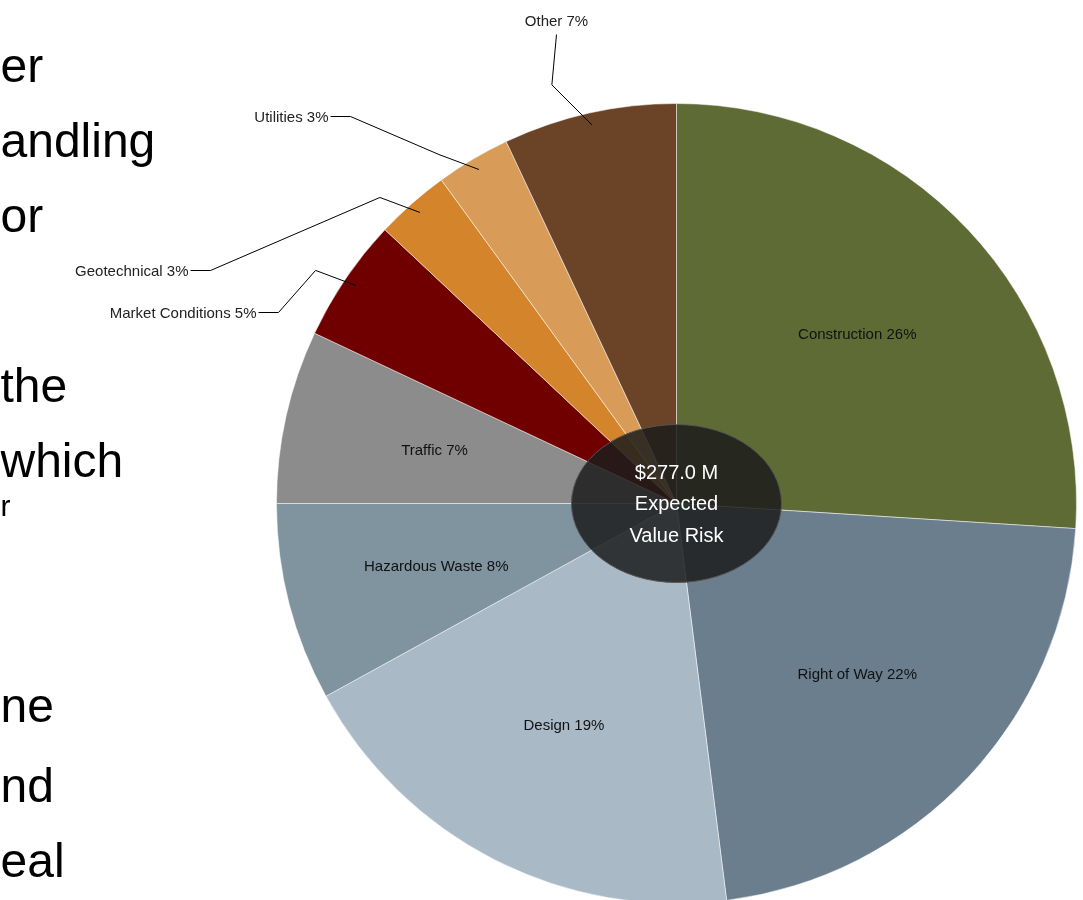 The height and width of the screenshot is (900, 1083). I want to click on slice-label: Other 7%, so click(556, 20).